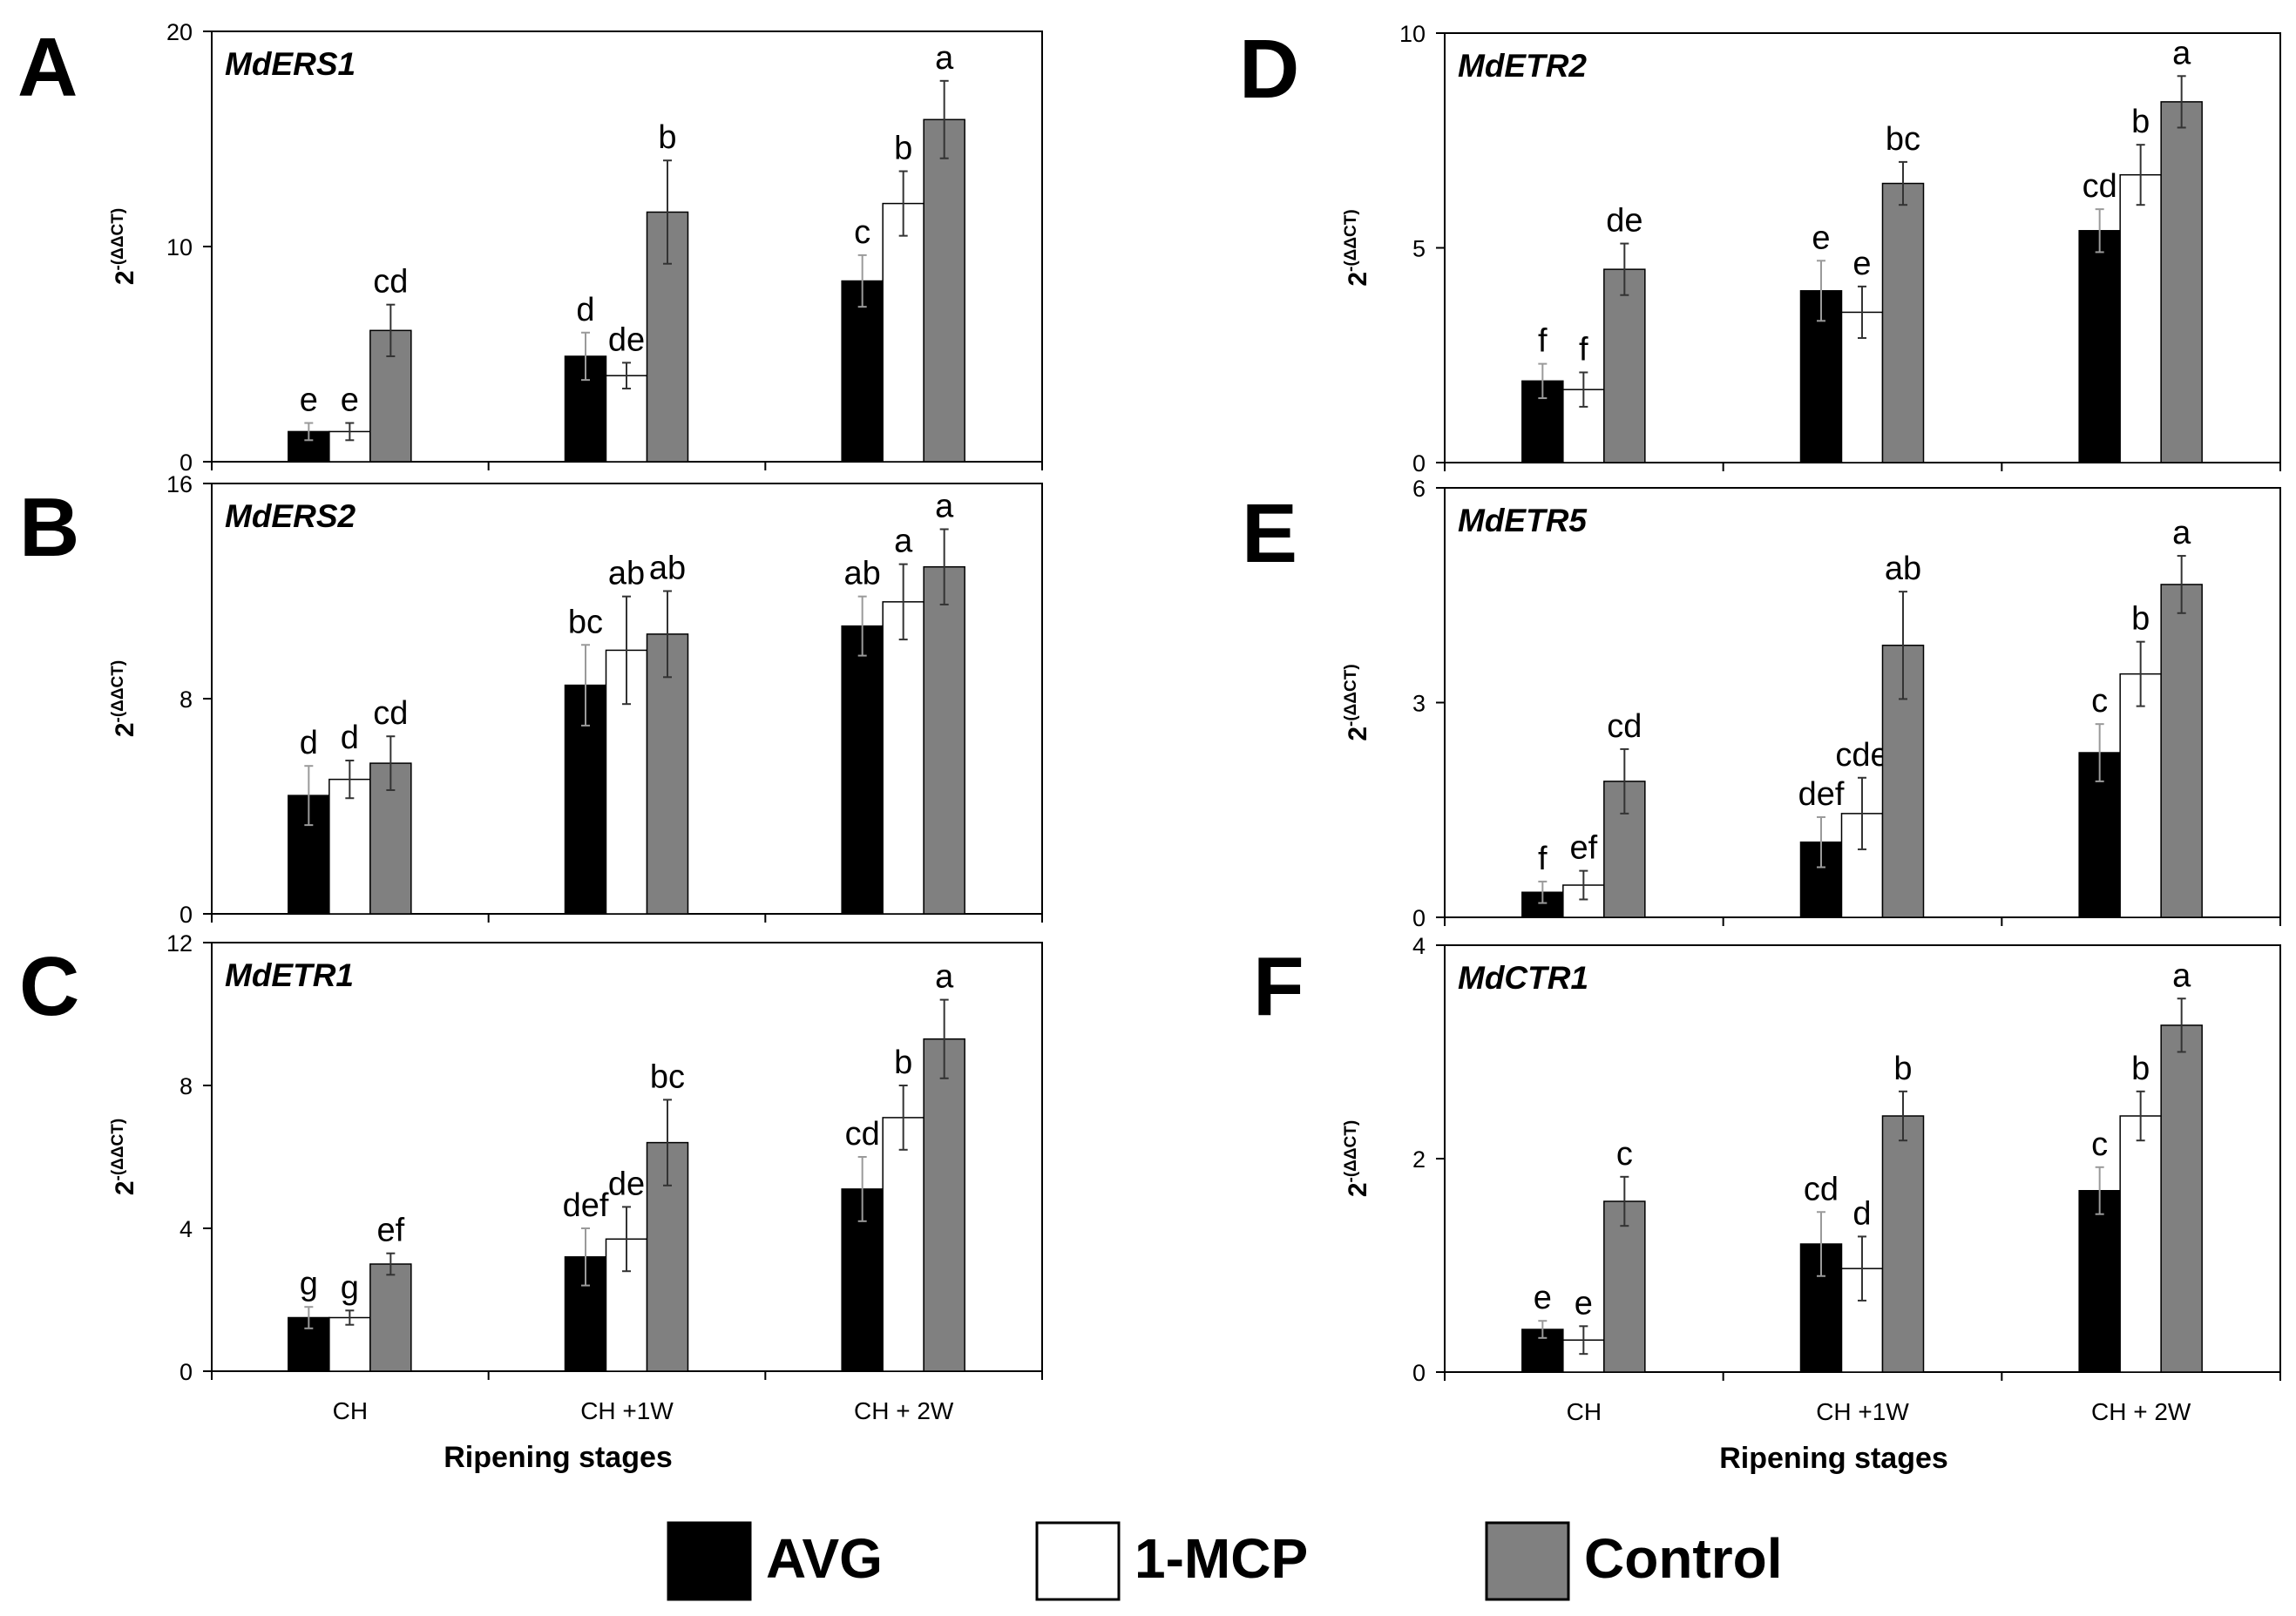  I want to click on panel-letter: A, so click(47, 67).